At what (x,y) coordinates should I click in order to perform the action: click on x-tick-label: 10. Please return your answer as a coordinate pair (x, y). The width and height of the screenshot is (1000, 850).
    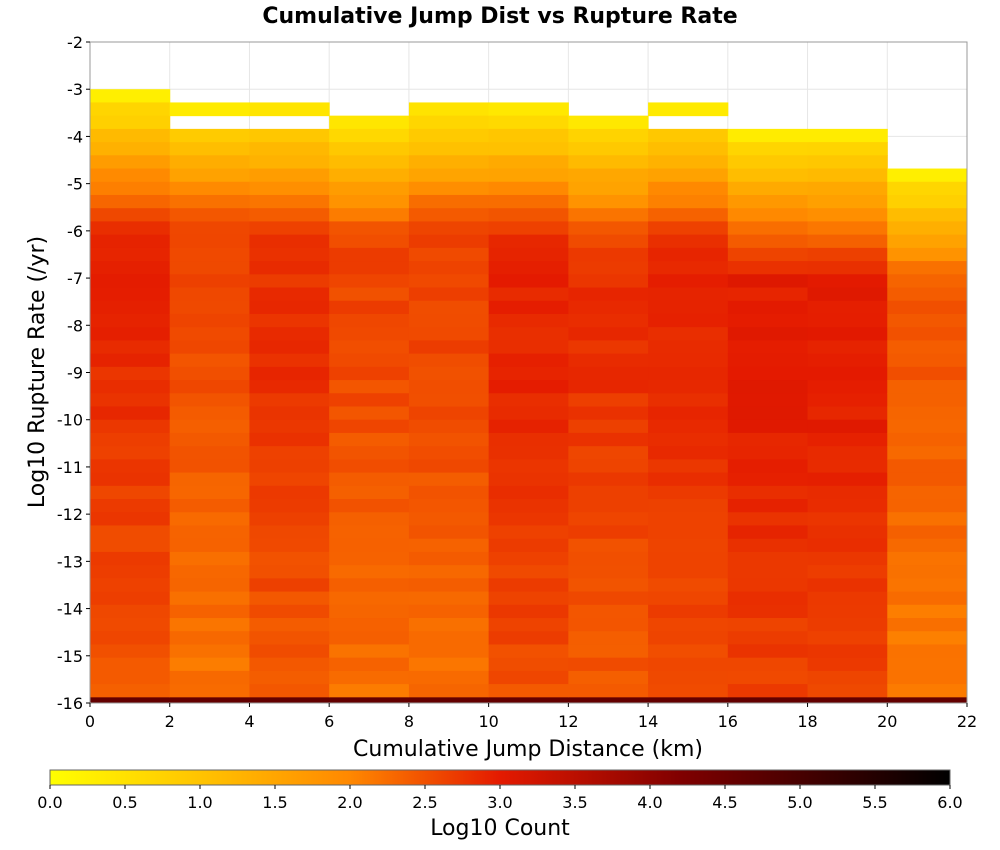
    Looking at the image, I should click on (488, 721).